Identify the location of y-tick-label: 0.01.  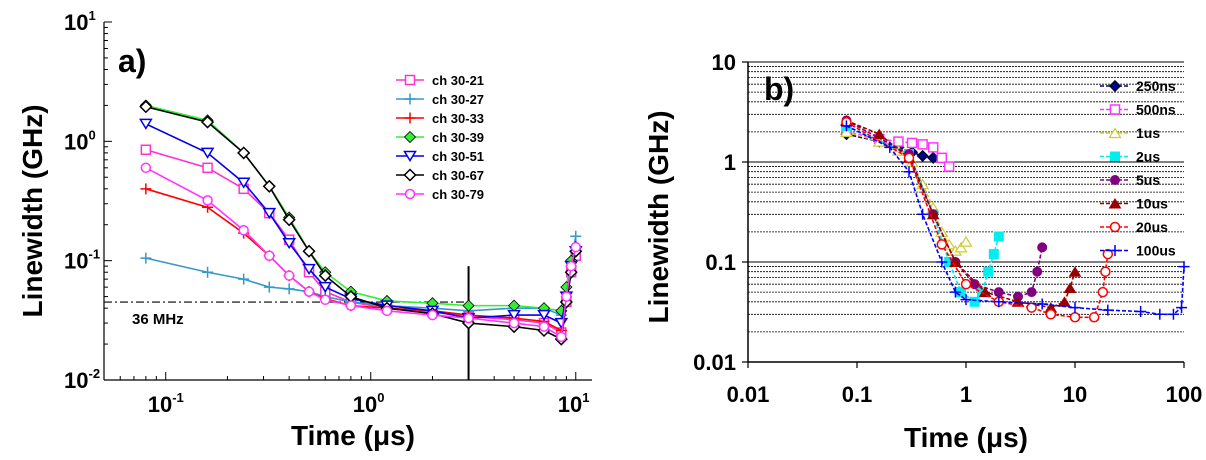
(714, 362).